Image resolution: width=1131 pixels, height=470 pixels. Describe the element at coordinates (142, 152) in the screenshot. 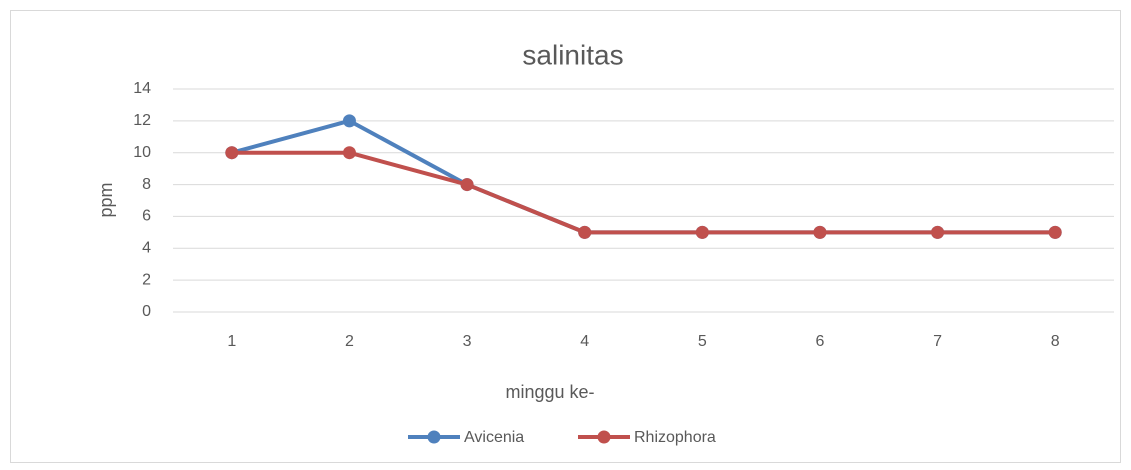

I see `y-tick-label: 10` at that location.